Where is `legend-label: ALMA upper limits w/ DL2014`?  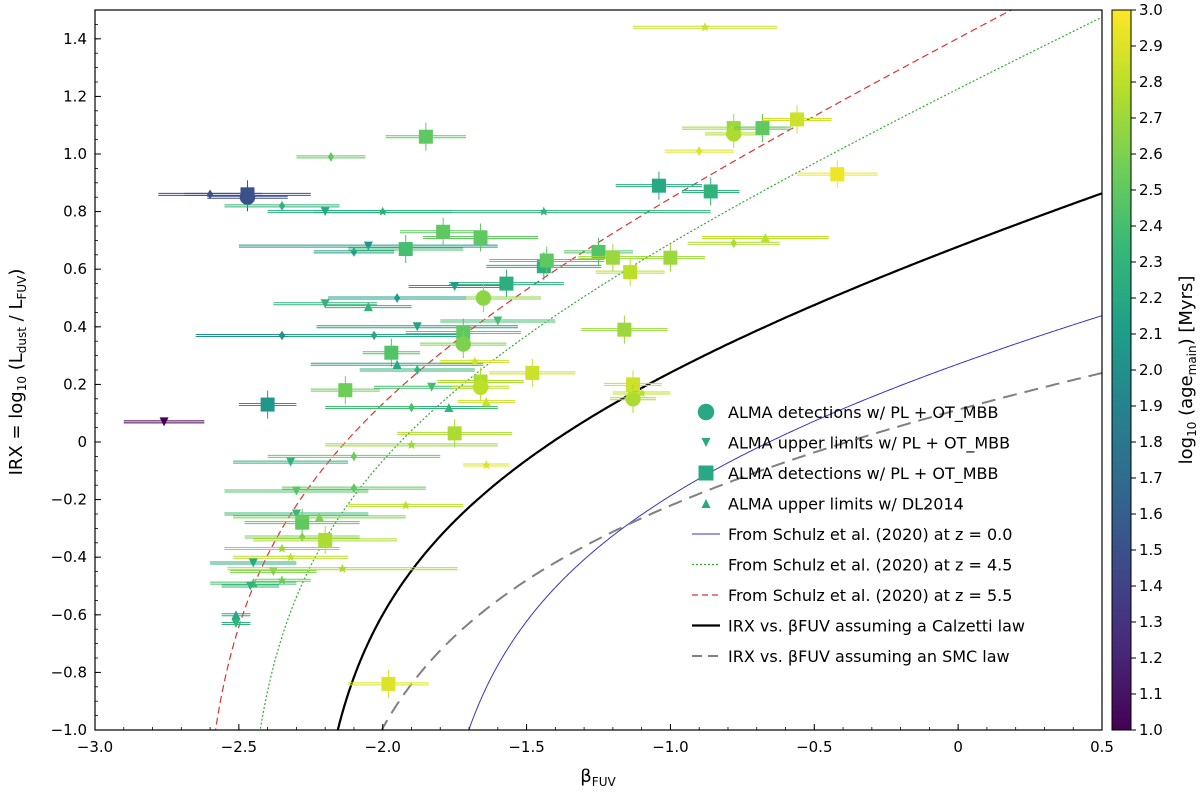
legend-label: ALMA upper limits w/ DL2014 is located at coordinates (846, 504).